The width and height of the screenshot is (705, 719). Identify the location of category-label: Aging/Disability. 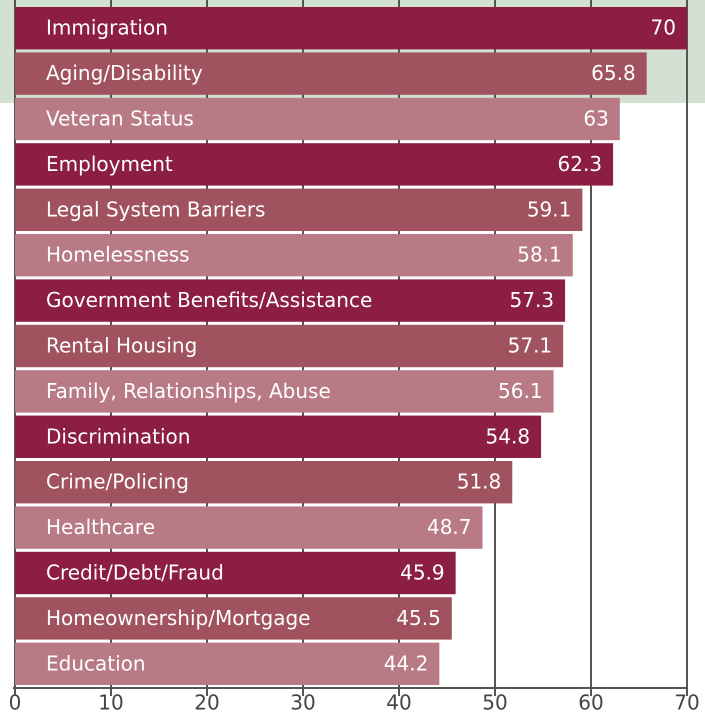
(124, 73).